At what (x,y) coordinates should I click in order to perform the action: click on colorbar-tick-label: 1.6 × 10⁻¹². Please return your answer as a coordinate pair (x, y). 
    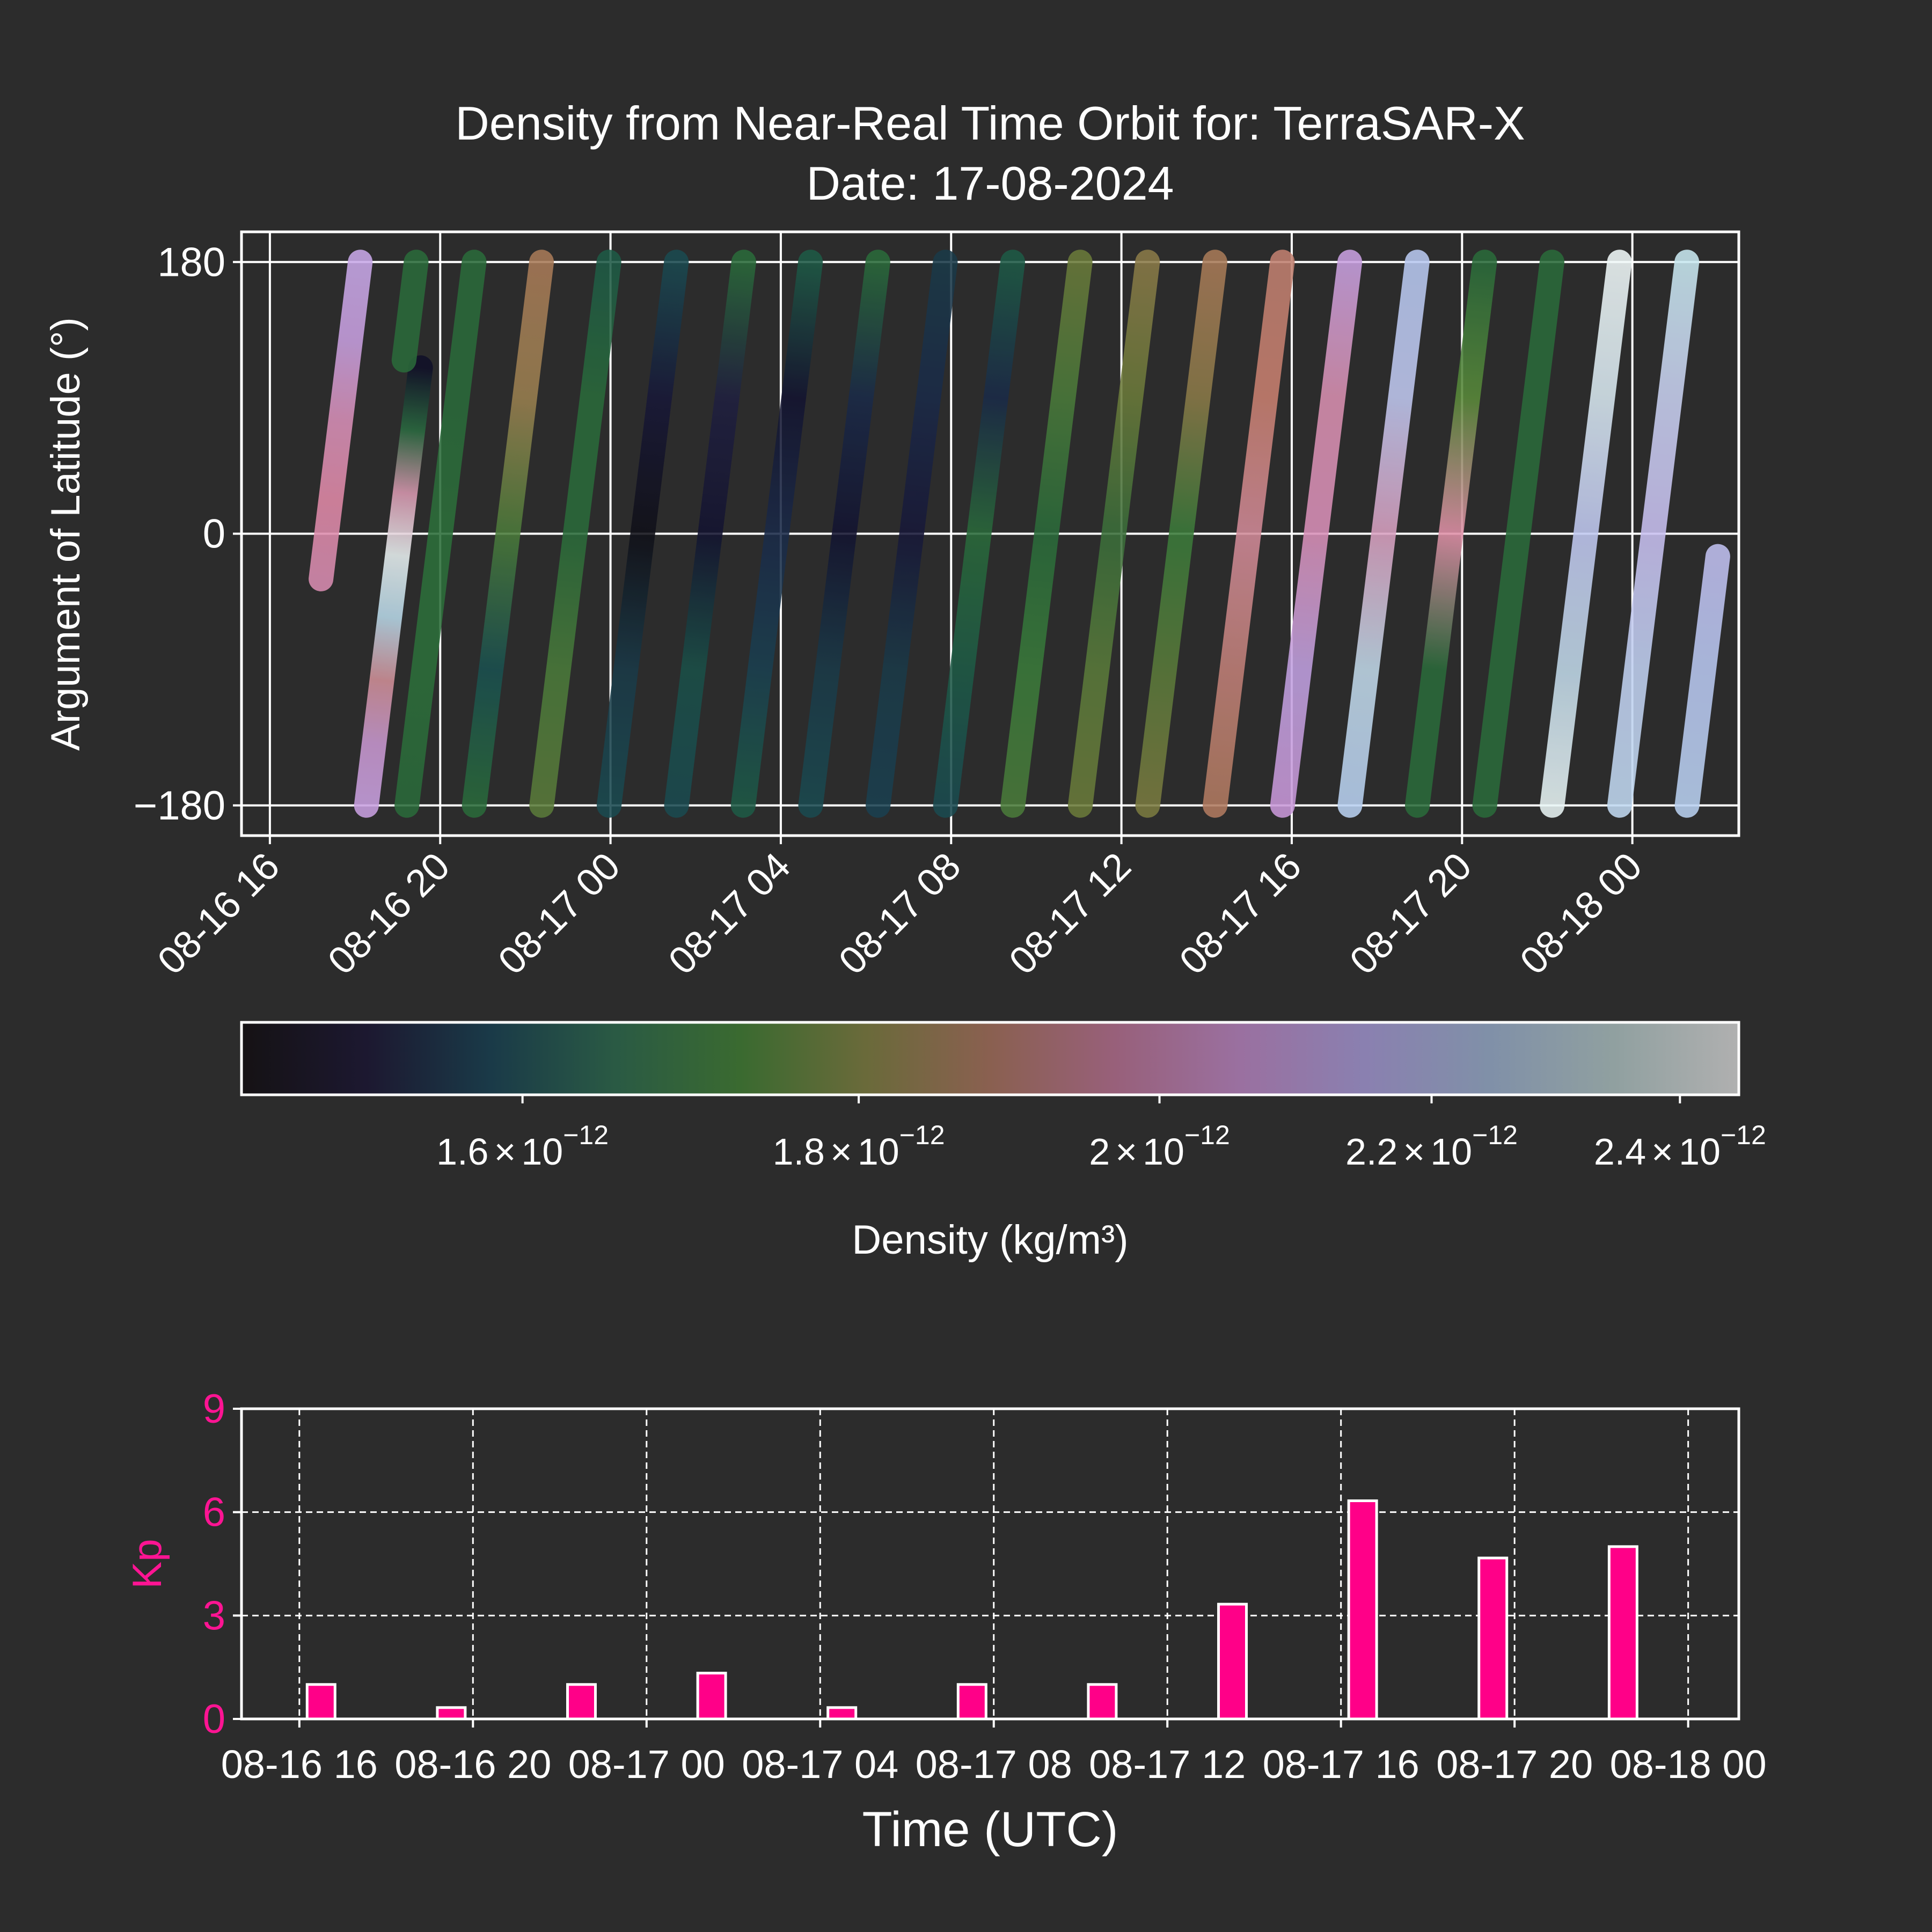
    Looking at the image, I should click on (522, 1146).